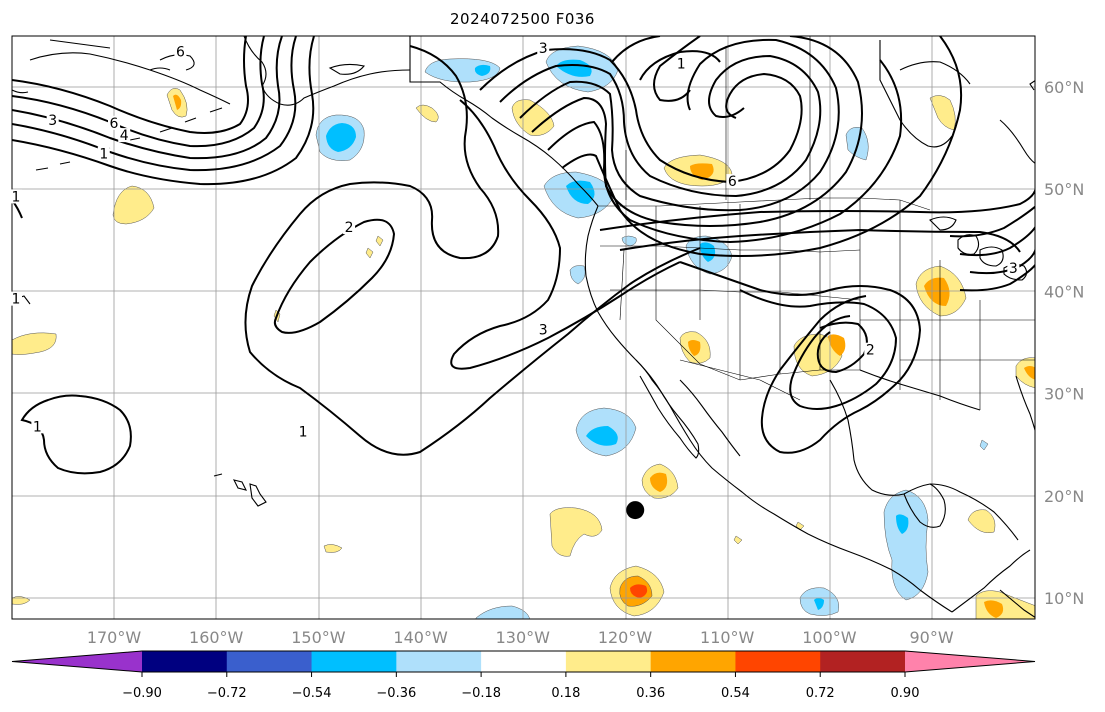 The width and height of the screenshot is (1105, 712). I want to click on colorbar-tick-label: 0.72, so click(820, 693).